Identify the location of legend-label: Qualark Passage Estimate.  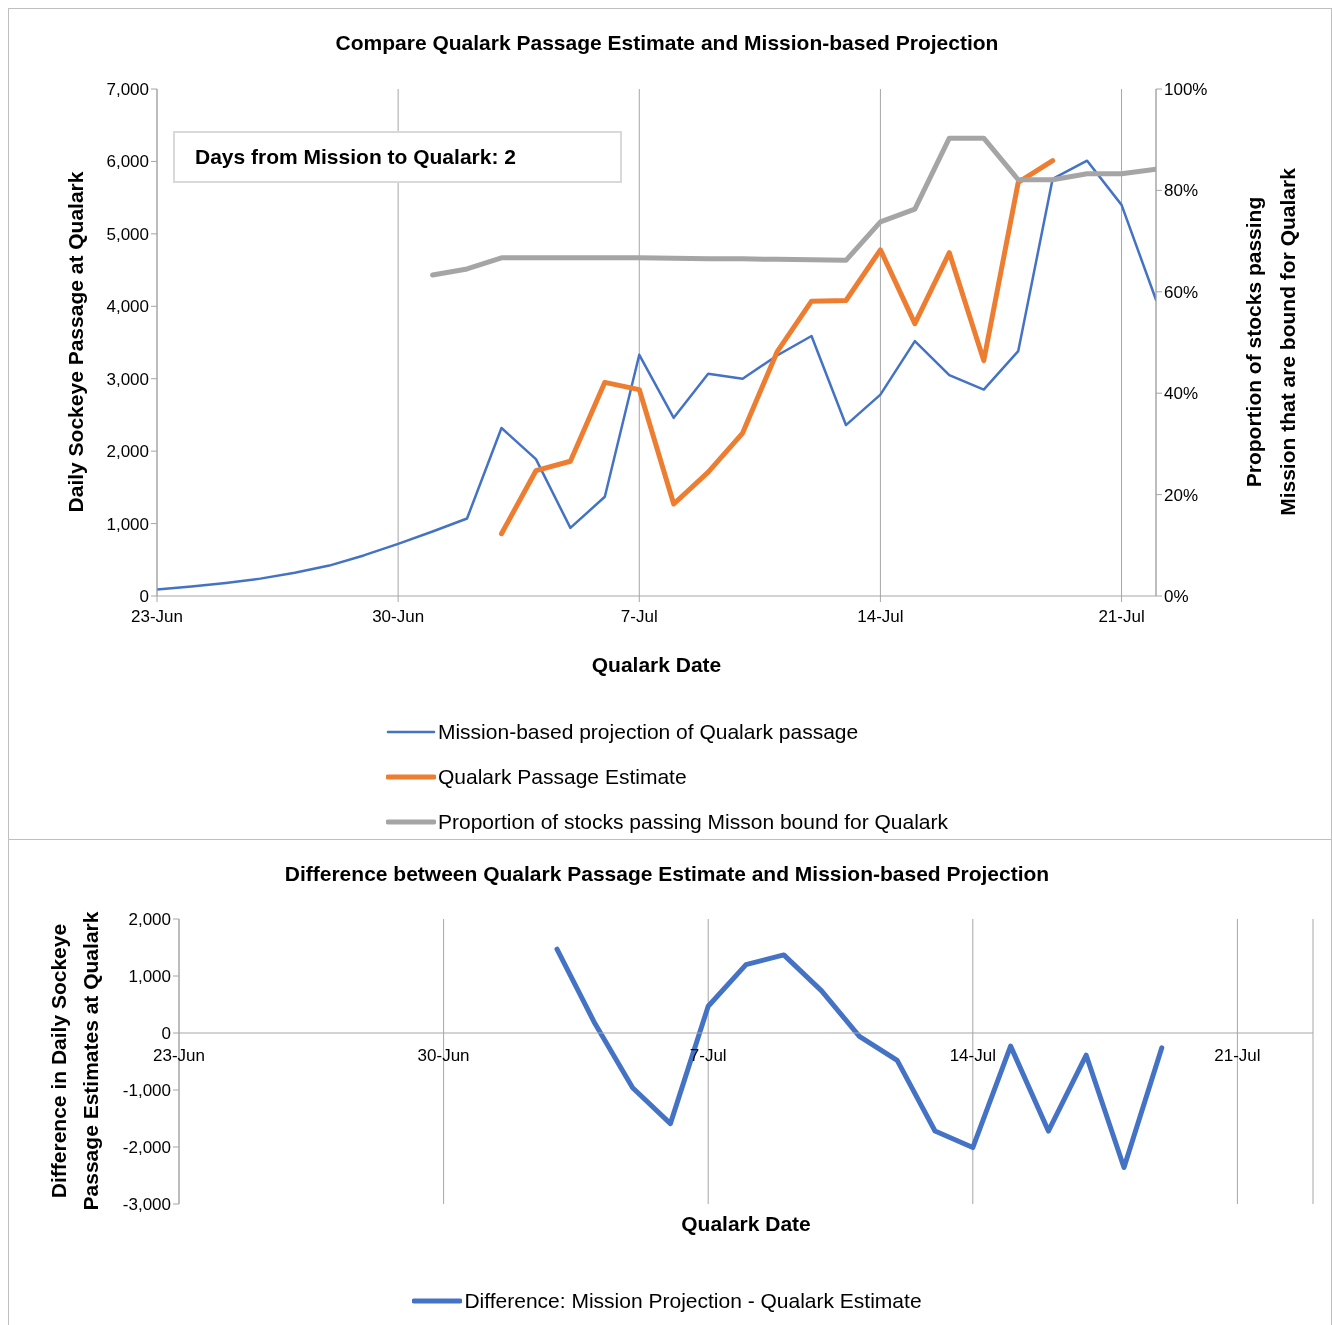
(562, 776).